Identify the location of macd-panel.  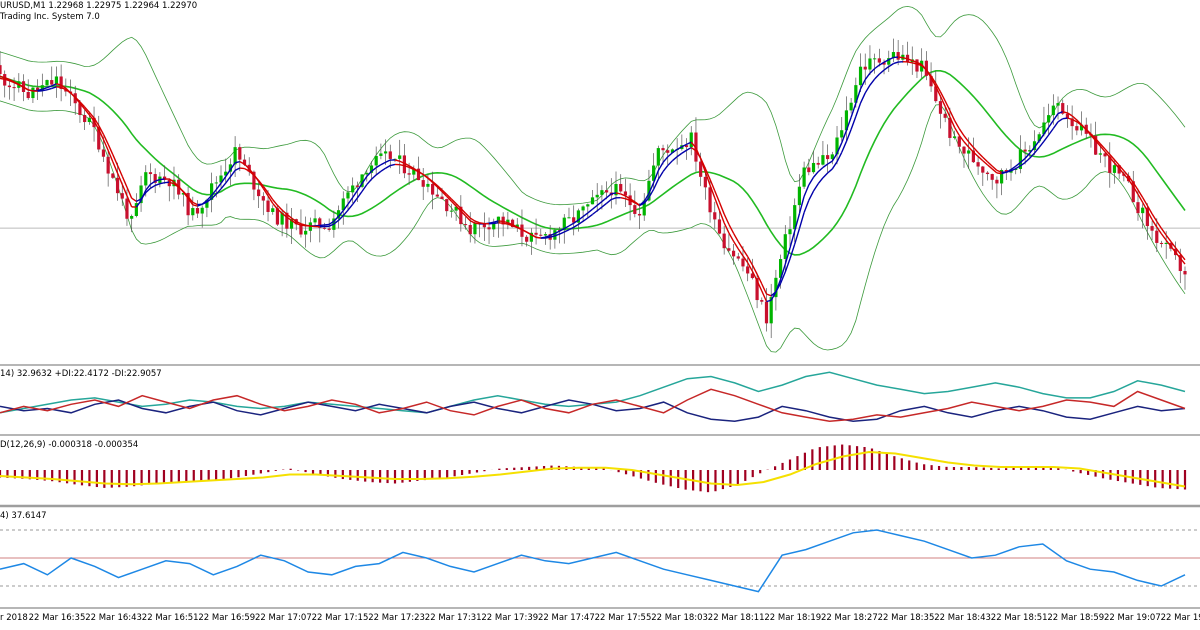
(593, 468).